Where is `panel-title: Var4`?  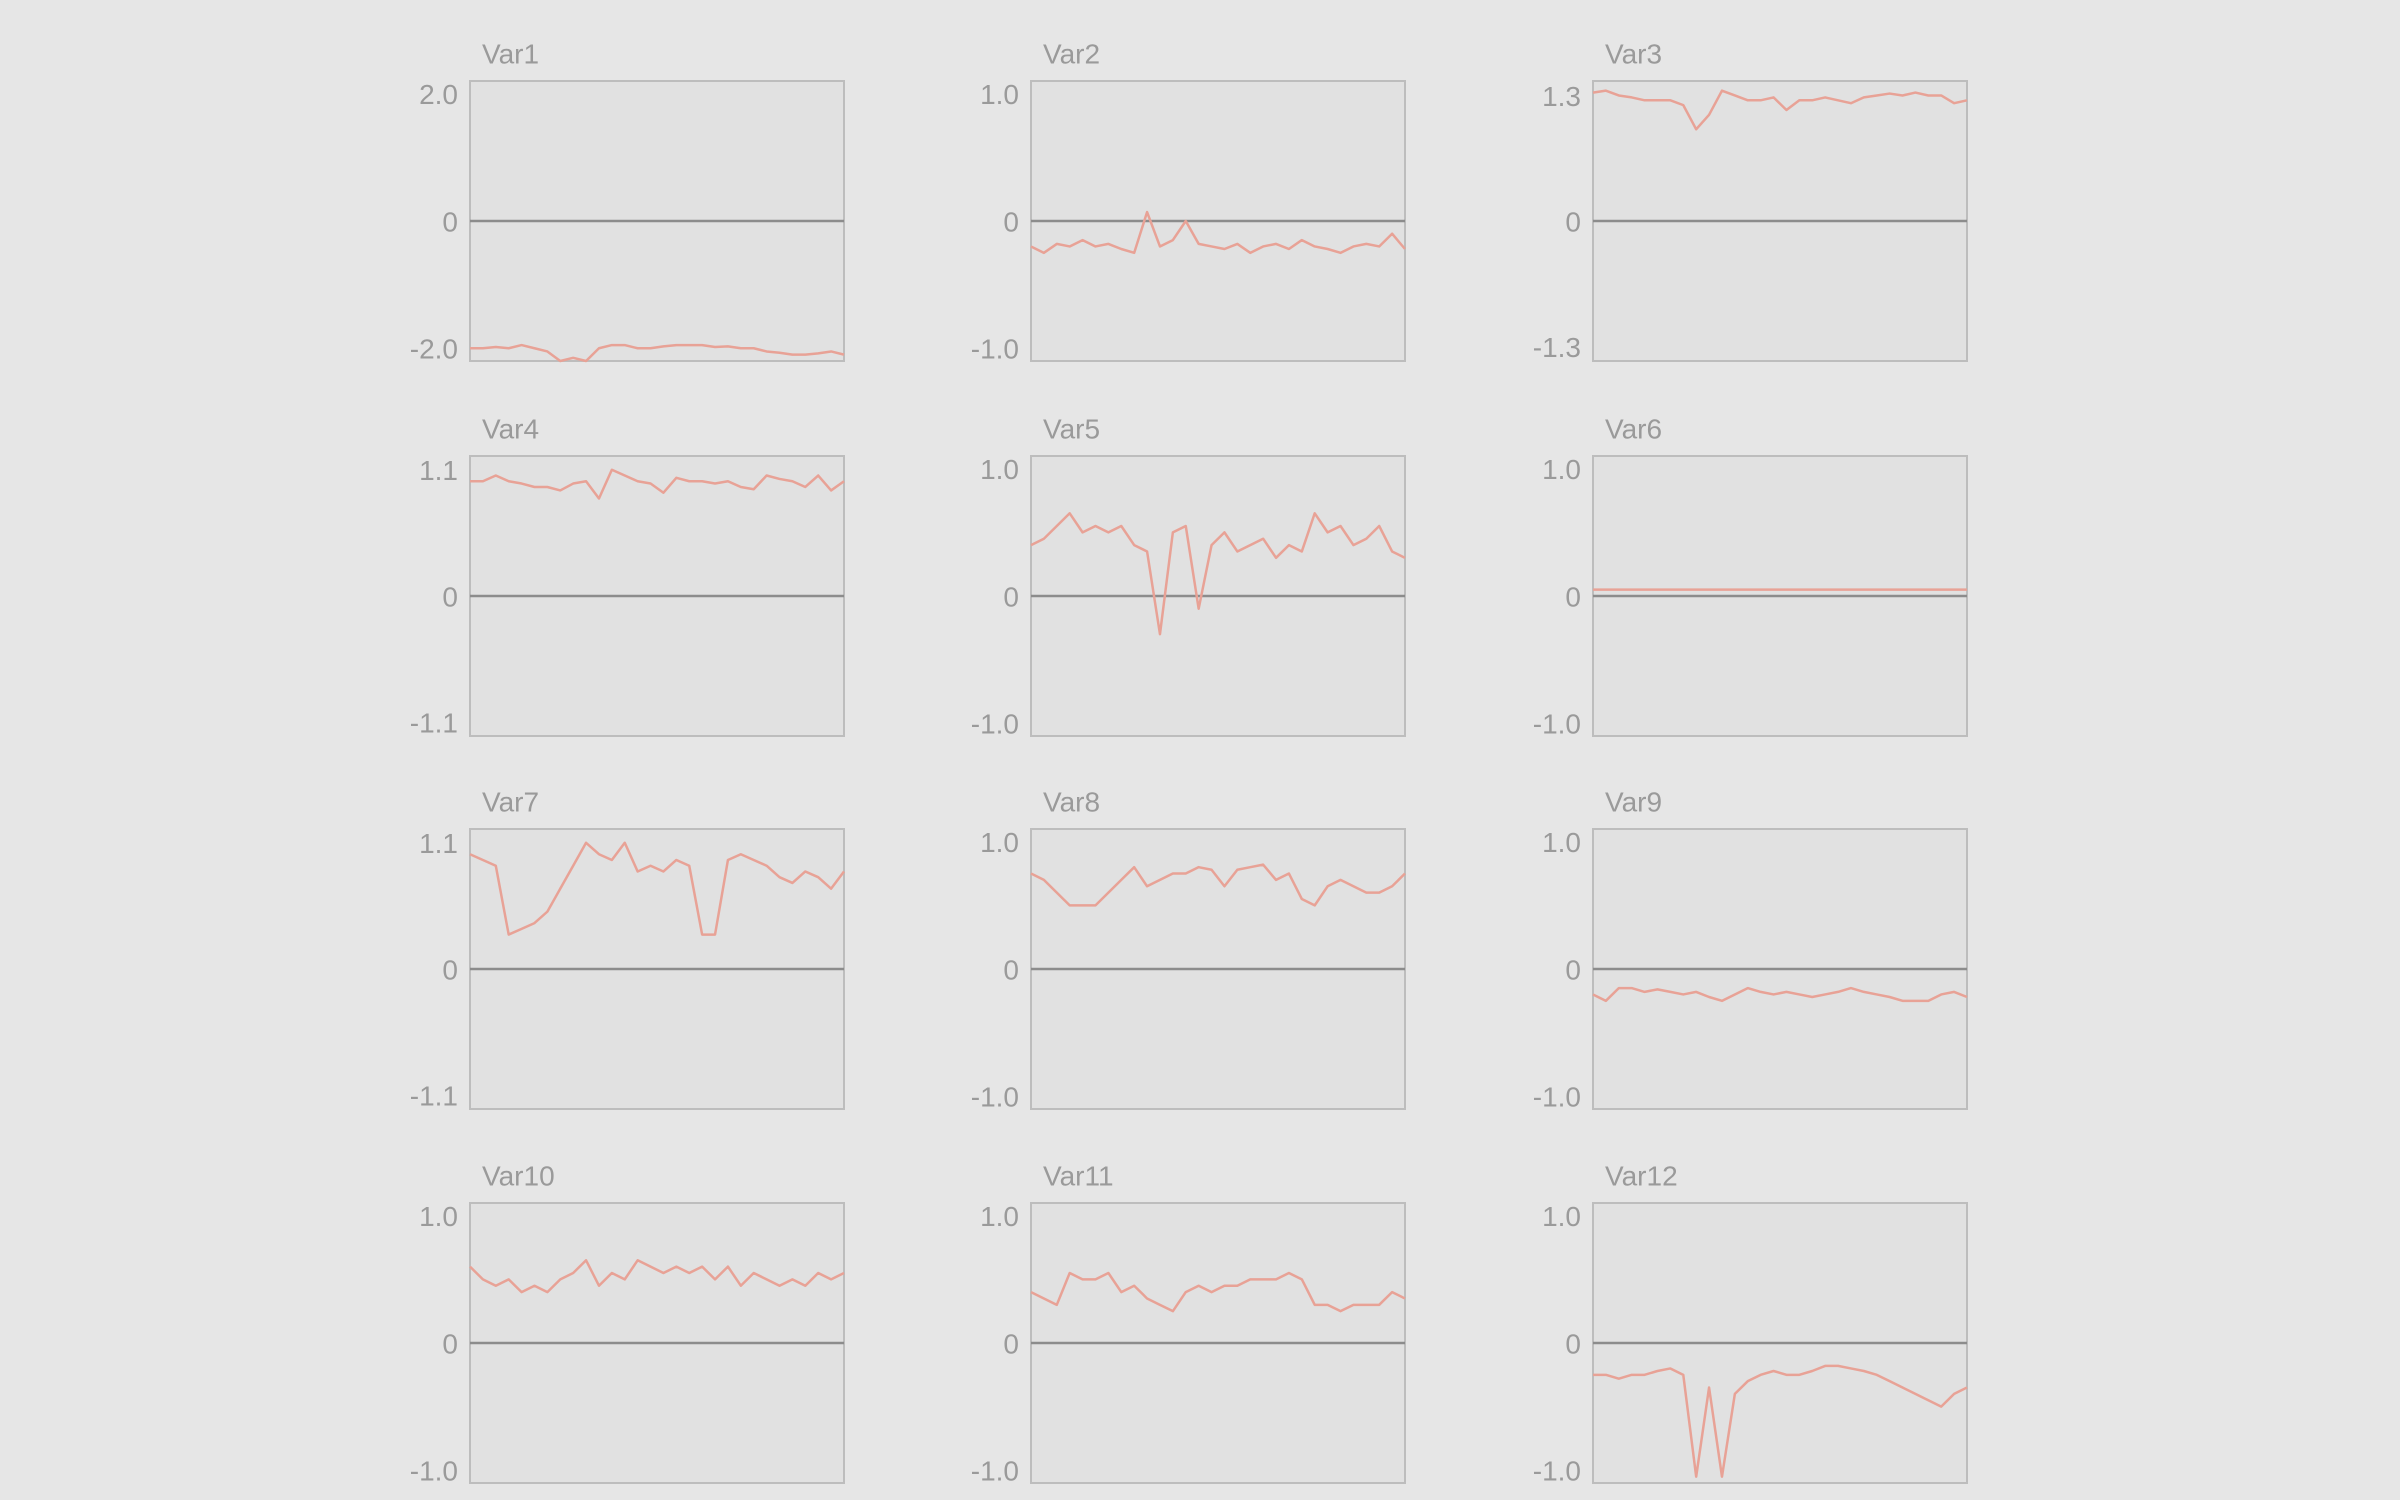
panel-title: Var4 is located at coordinates (510, 428).